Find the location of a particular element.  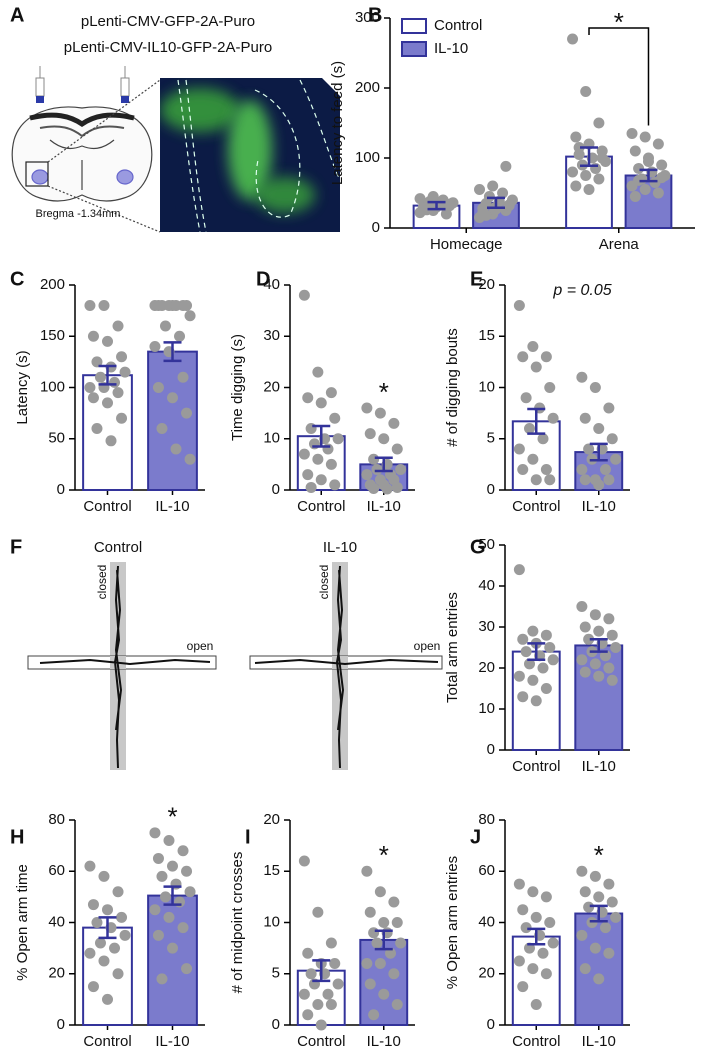

y-tick-label: 30 is located at coordinates (271, 335).